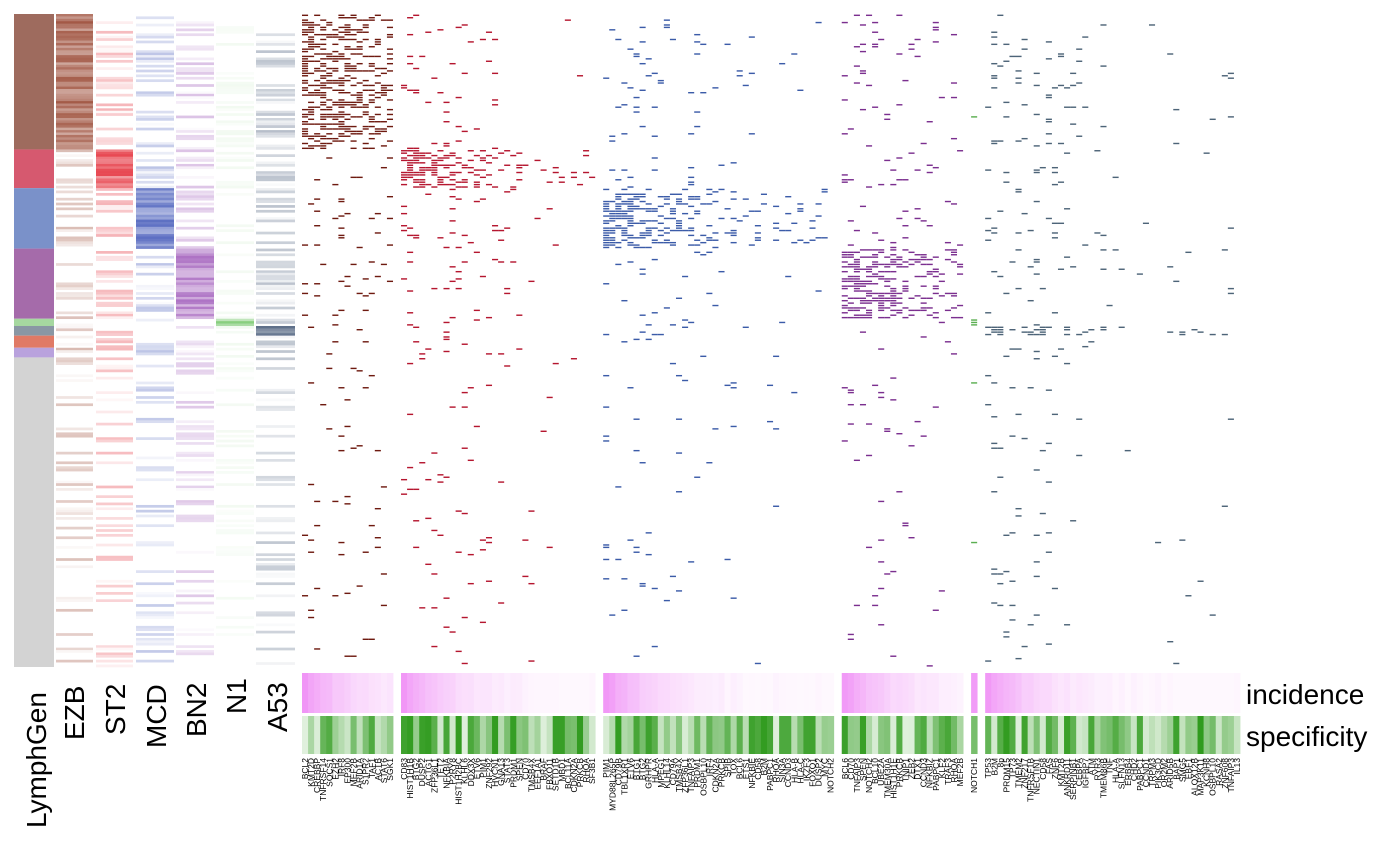  I want to click on gene-label: RHOA, so click(586, 770).